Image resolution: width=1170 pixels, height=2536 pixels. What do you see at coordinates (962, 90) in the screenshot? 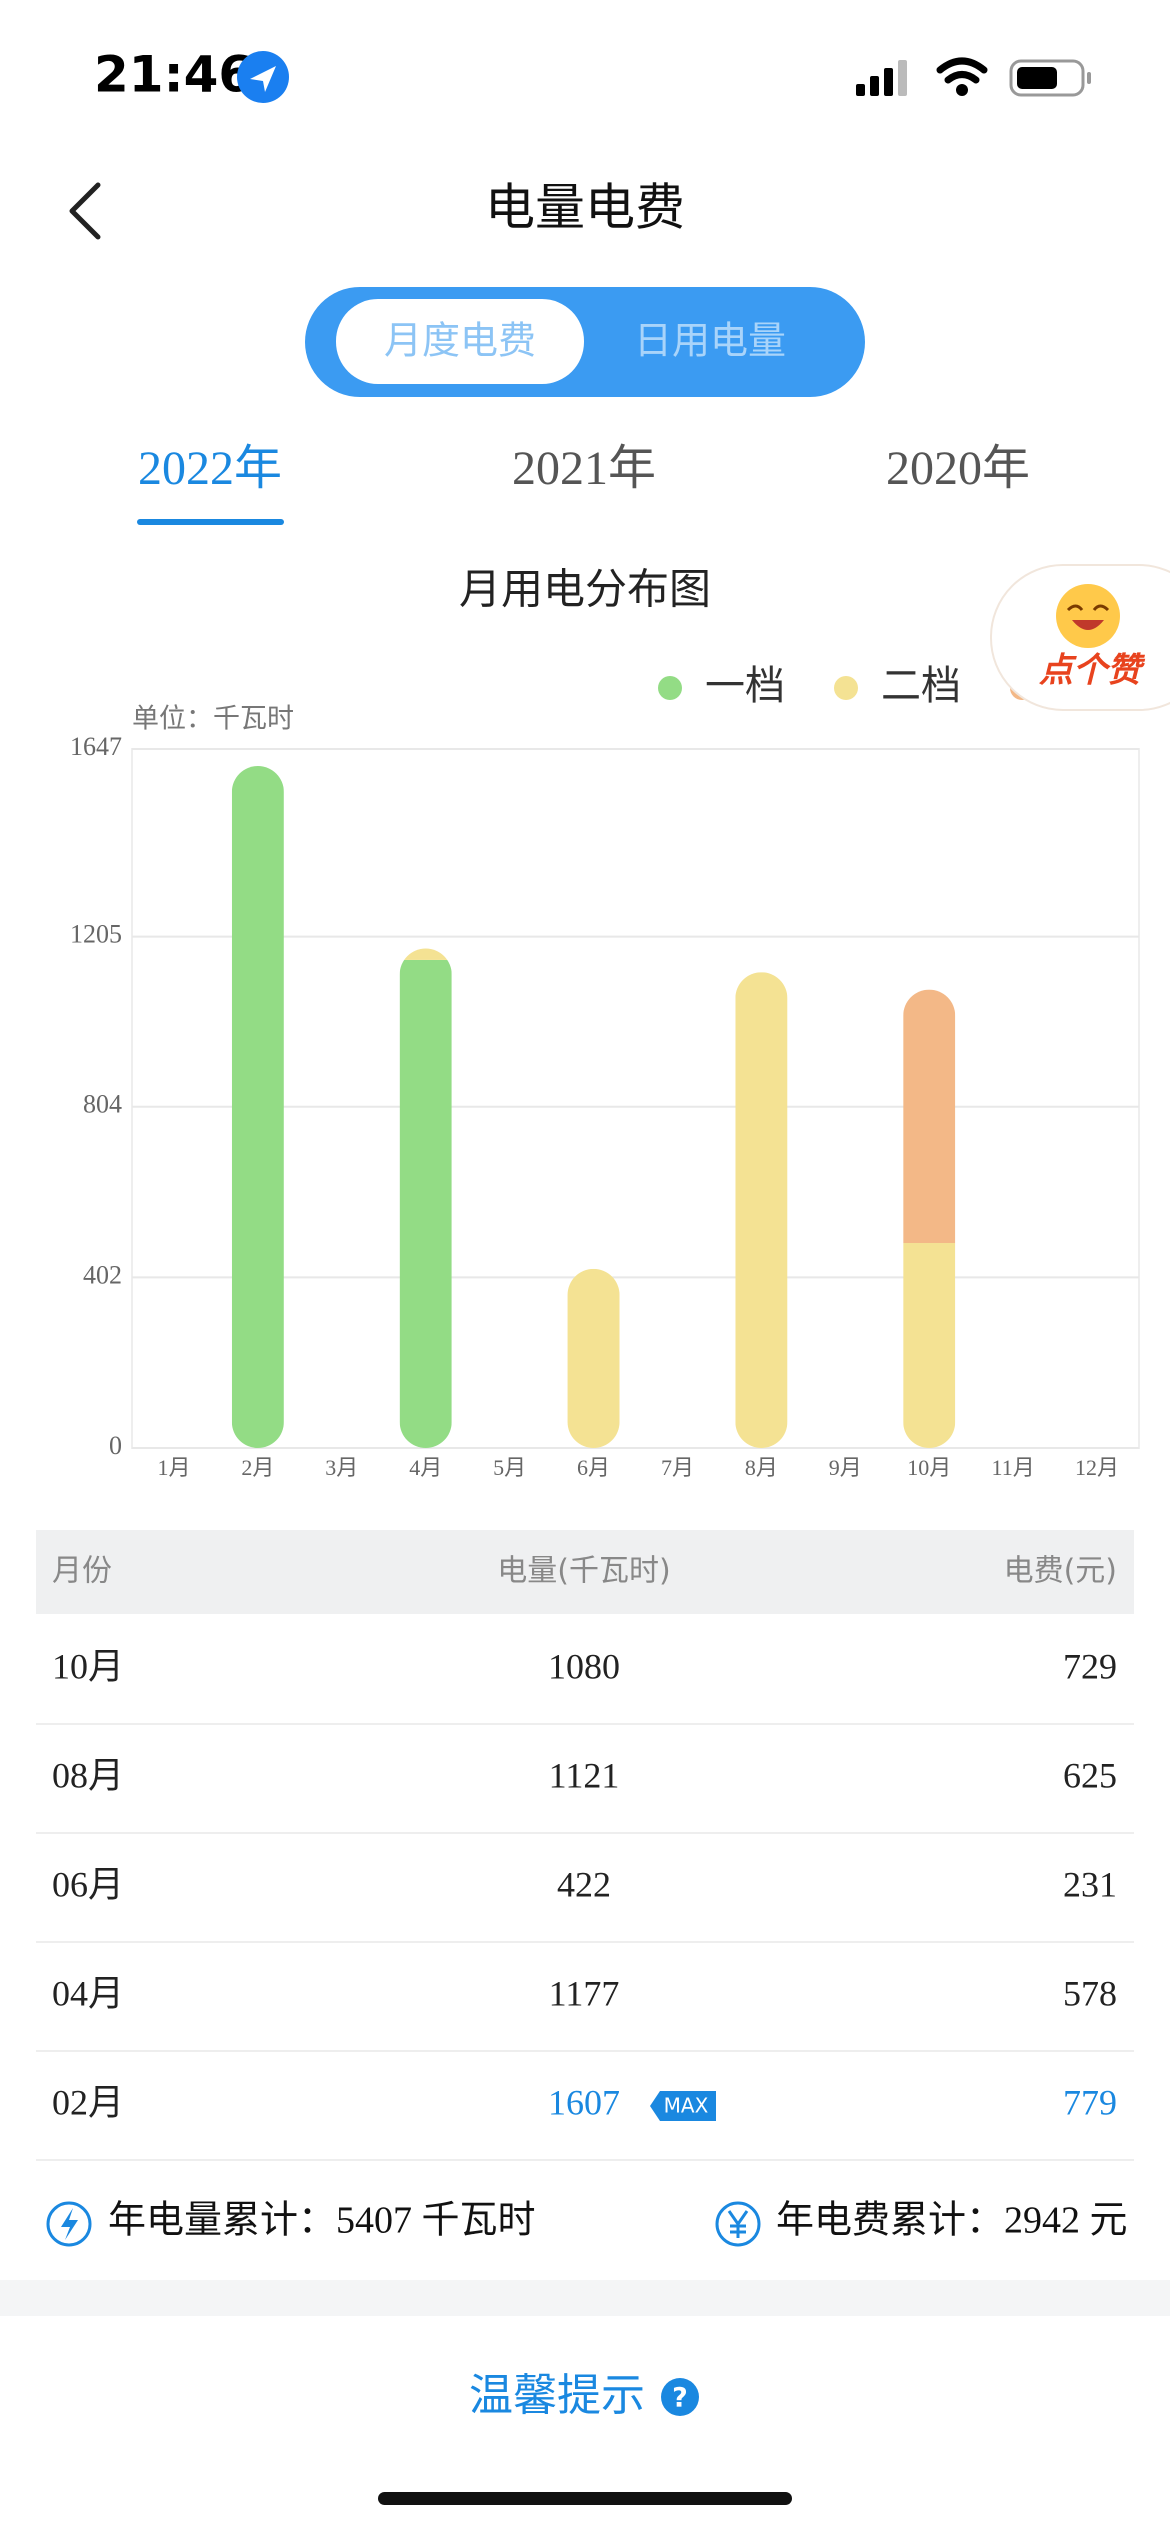
I see `wifi-dot` at bounding box center [962, 90].